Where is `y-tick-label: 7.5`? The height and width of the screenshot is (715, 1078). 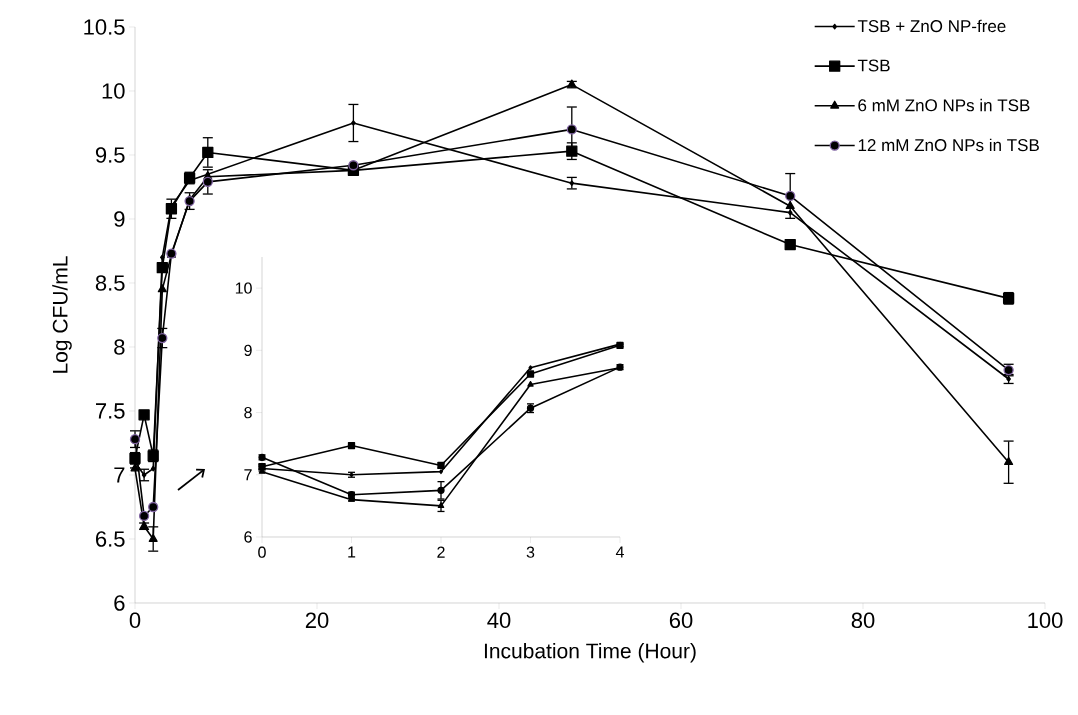 y-tick-label: 7.5 is located at coordinates (110, 411).